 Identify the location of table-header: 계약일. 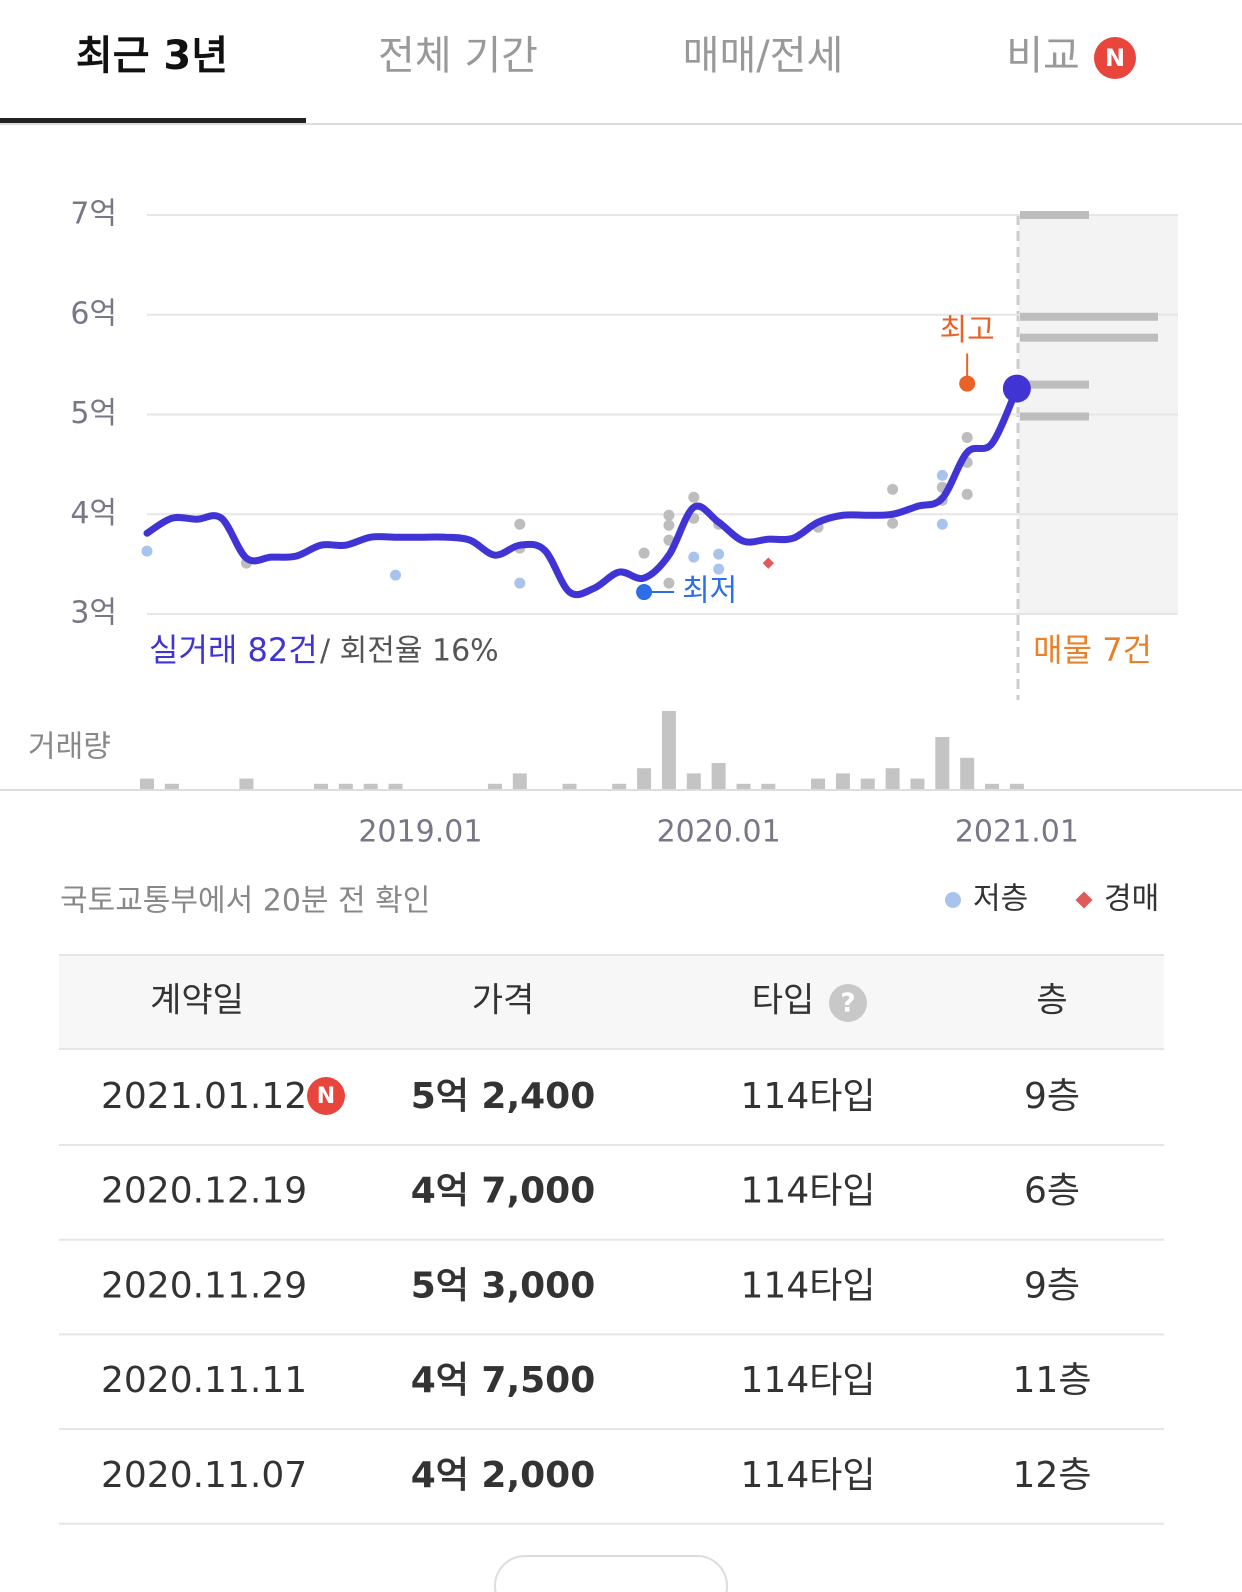
(197, 1001).